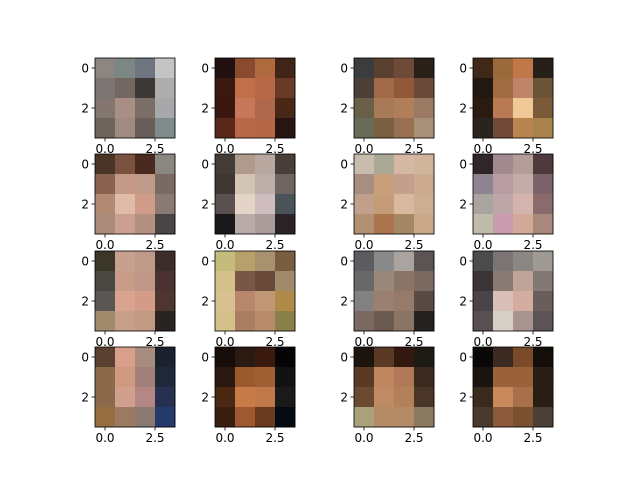 The image size is (640, 480). Describe the element at coordinates (128, 395) in the screenshot. I see `subplot-13: 0.0 2.5 0 2` at that location.